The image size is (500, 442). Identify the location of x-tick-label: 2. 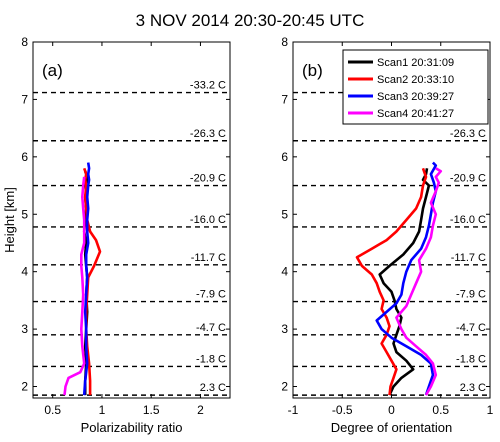
(200, 410).